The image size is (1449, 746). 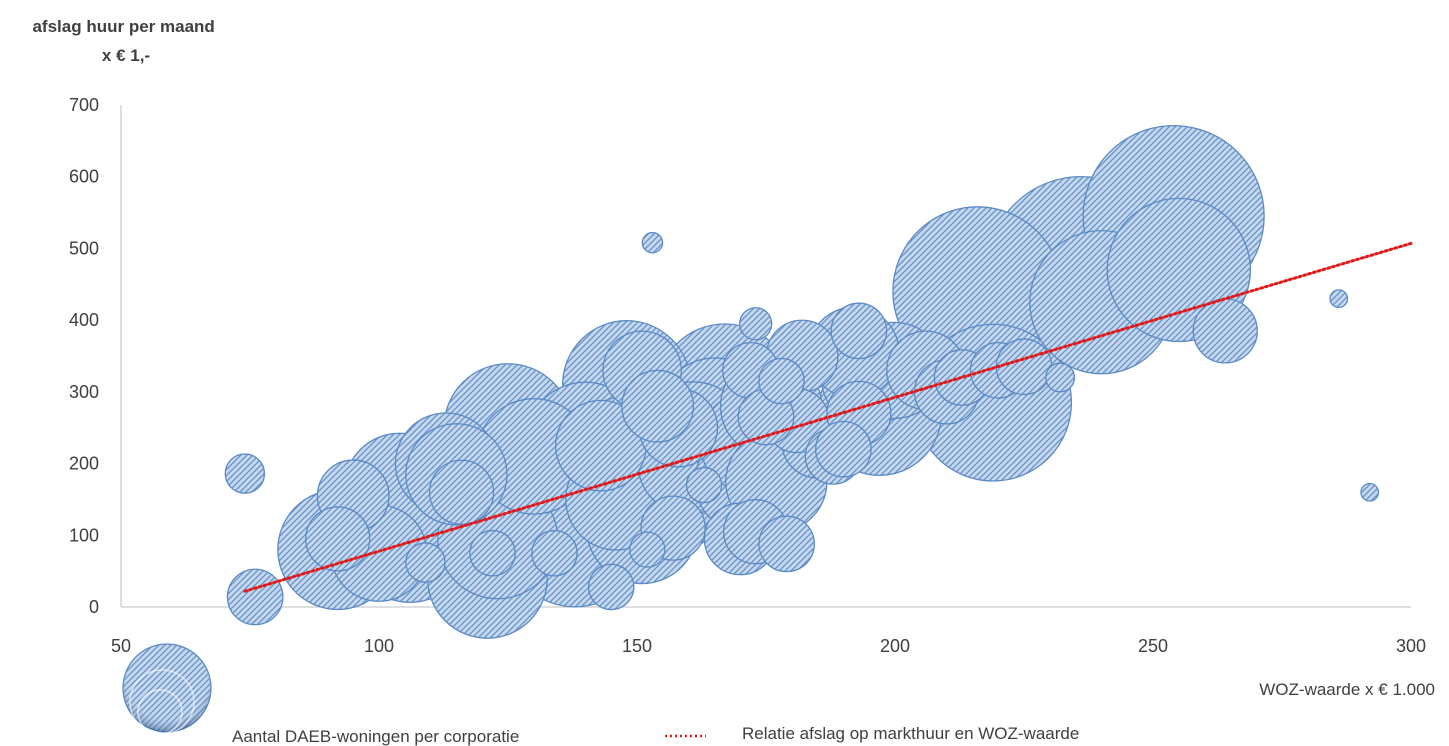 I want to click on y-tick-label: 0, so click(x=94, y=607).